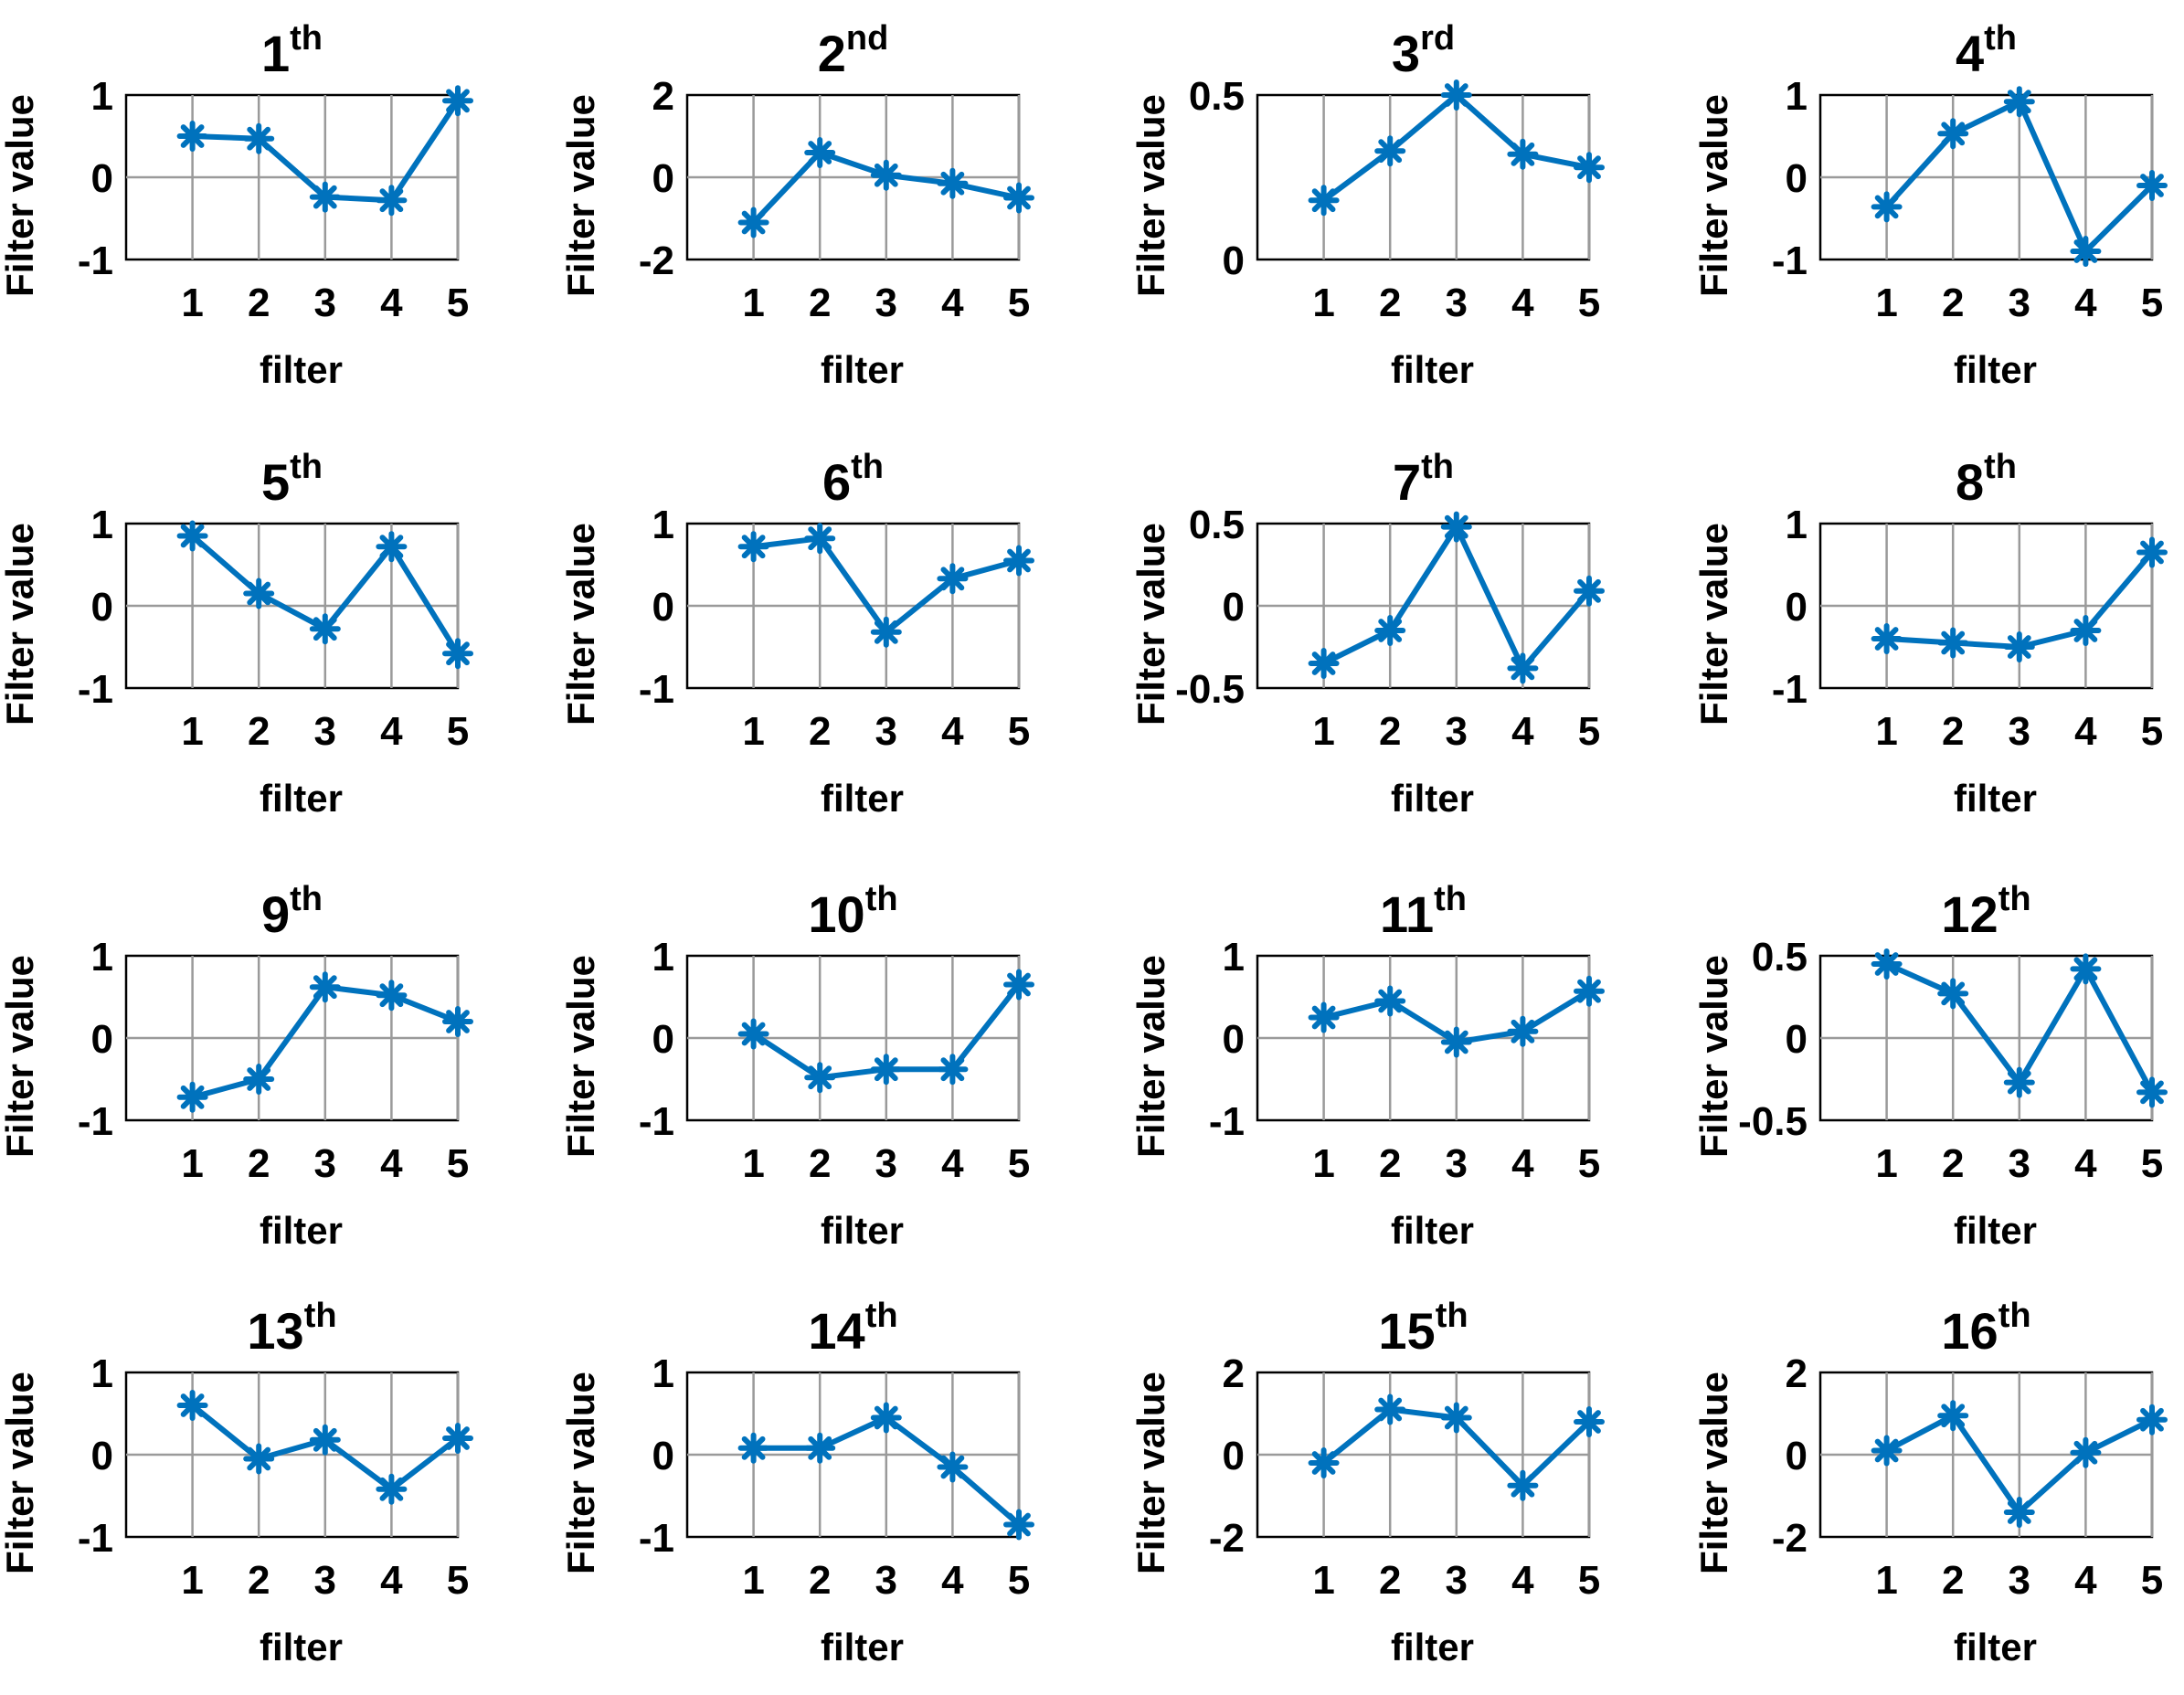  What do you see at coordinates (1969, 914) in the screenshot?
I see `title-number: 12` at bounding box center [1969, 914].